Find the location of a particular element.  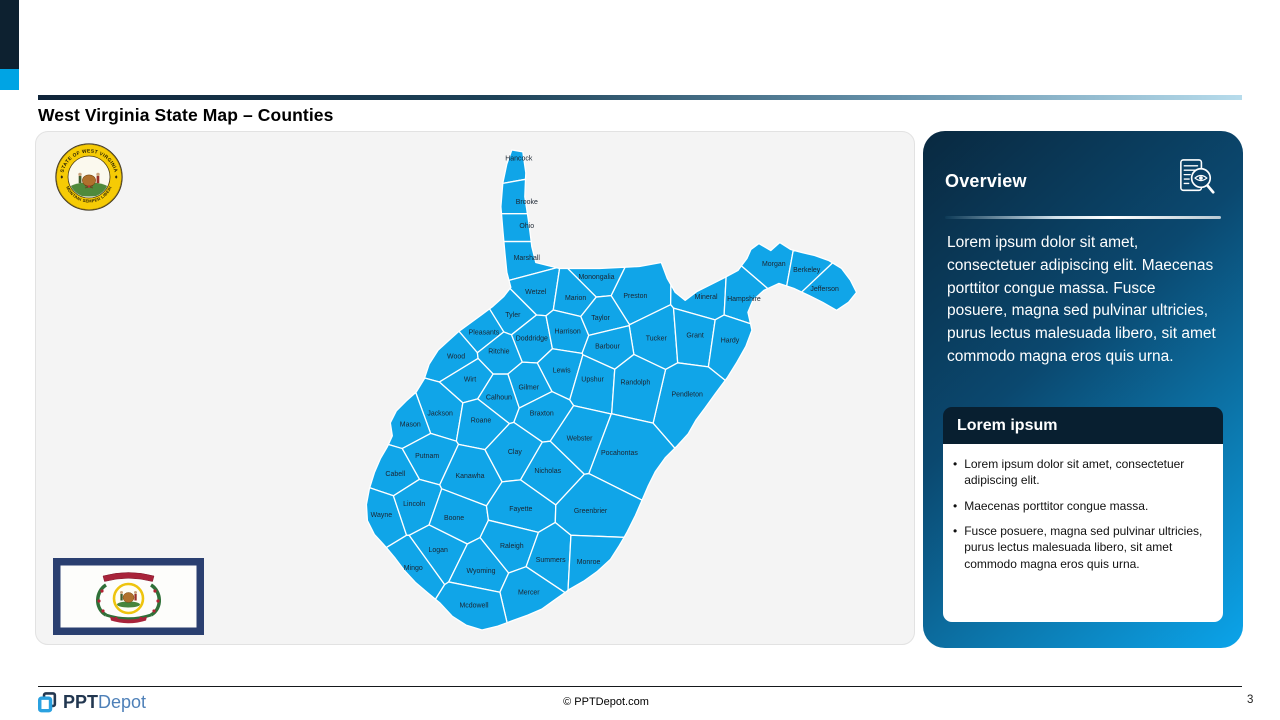

county-shape-jefferson is located at coordinates (829, 286).